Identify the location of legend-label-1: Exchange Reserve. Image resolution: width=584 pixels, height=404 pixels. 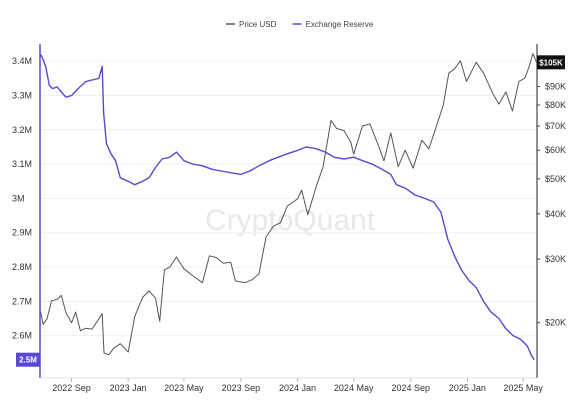
(340, 24).